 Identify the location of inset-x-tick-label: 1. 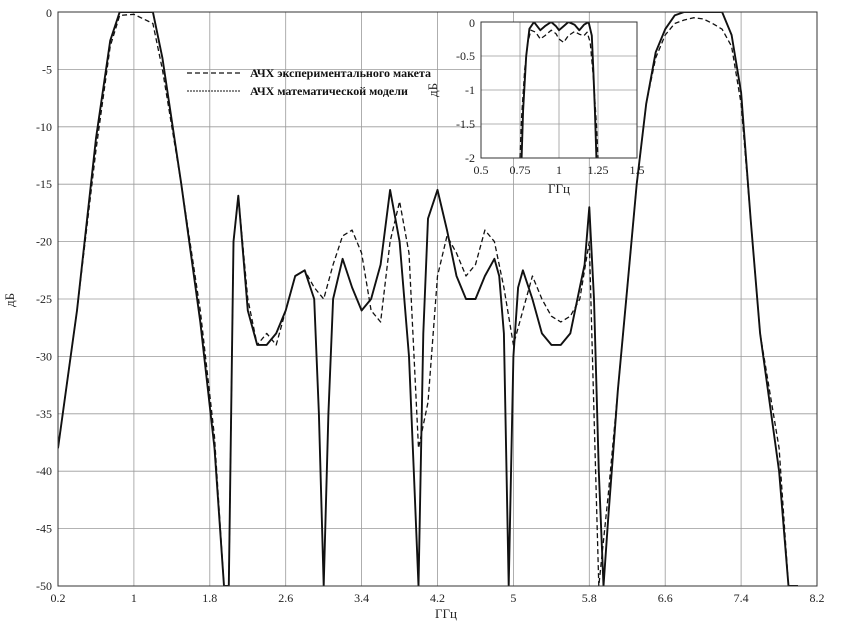
(559, 170).